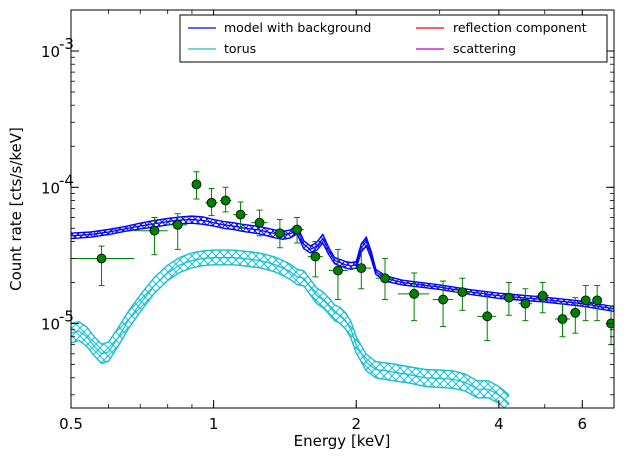  I want to click on y-tick-exponent: -3, so click(66, 44).